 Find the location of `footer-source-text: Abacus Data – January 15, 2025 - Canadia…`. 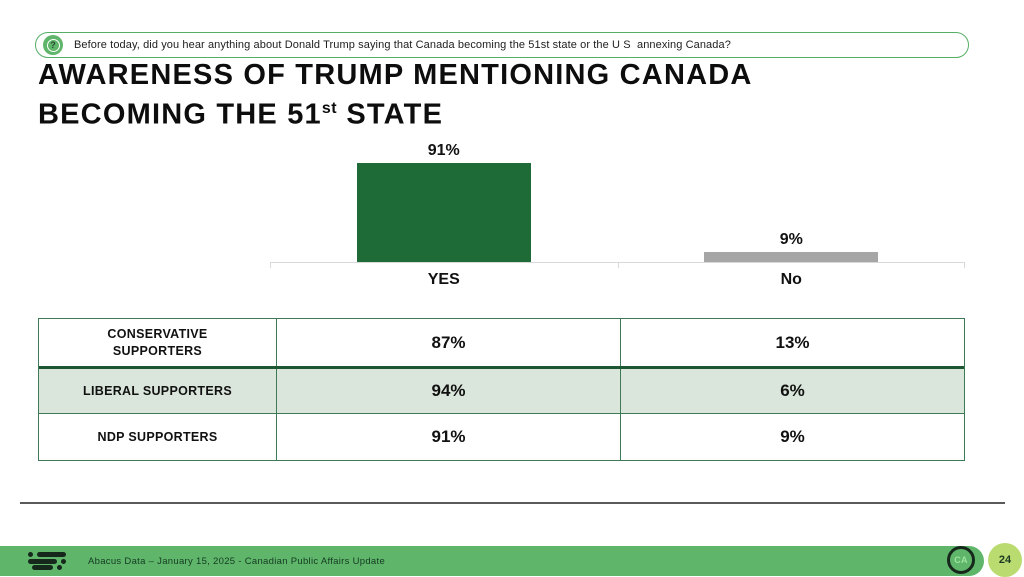

footer-source-text: Abacus Data – January 15, 2025 - Canadia… is located at coordinates (237, 561).